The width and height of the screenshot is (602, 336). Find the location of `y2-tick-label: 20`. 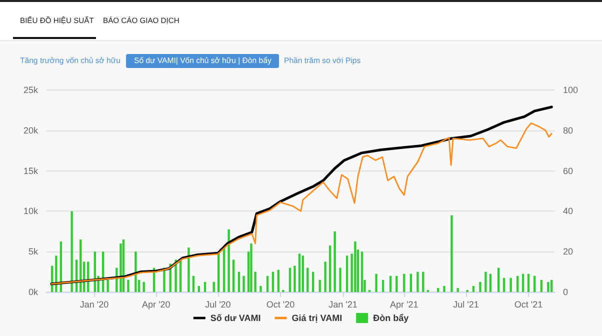

y2-tick-label: 20 is located at coordinates (568, 251).